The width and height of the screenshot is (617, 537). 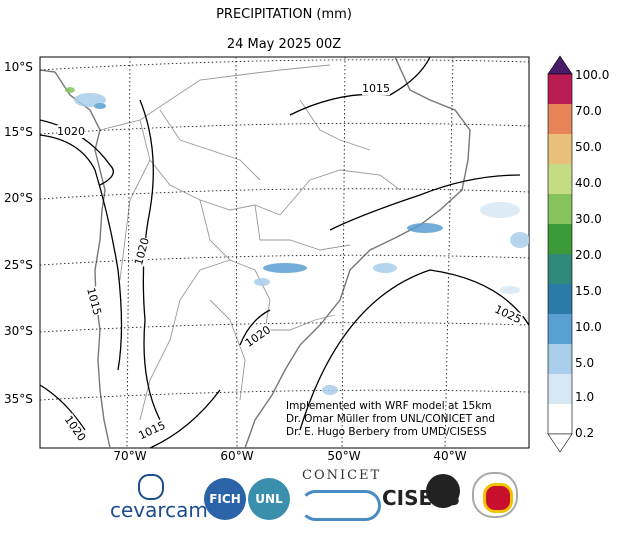 I want to click on cevarcam-logo: cevarcam, so click(x=159, y=510).